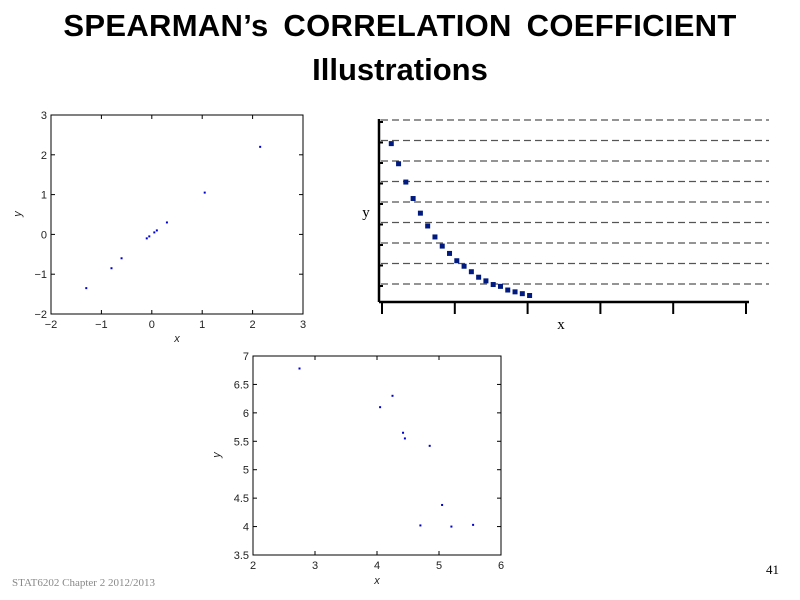 The height and width of the screenshot is (600, 800). I want to click on x-tick-label: 5, so click(439, 566).